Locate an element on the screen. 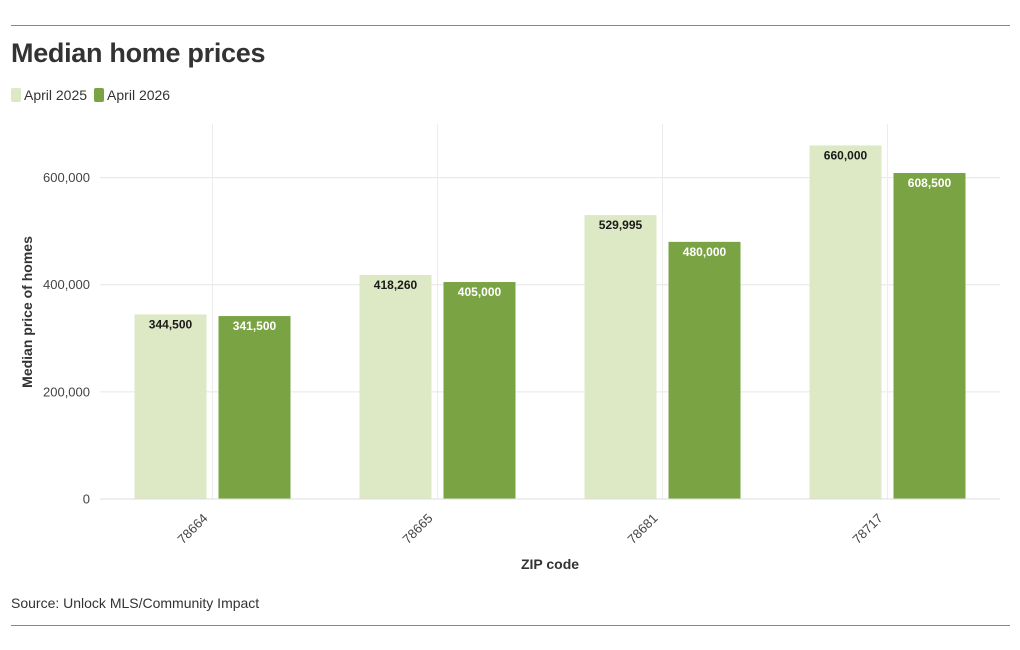 Image resolution: width=1020 pixels, height=650 pixels. data-label: 344,500 is located at coordinates (171, 324).